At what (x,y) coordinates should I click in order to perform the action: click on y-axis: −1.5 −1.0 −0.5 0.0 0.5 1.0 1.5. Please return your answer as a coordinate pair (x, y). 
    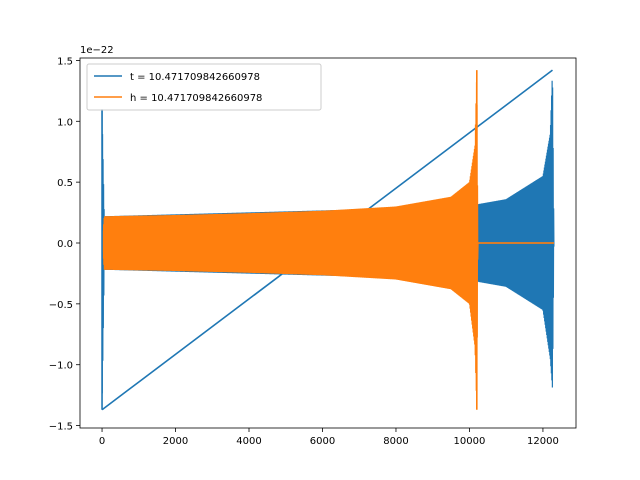
    Looking at the image, I should click on (64, 244).